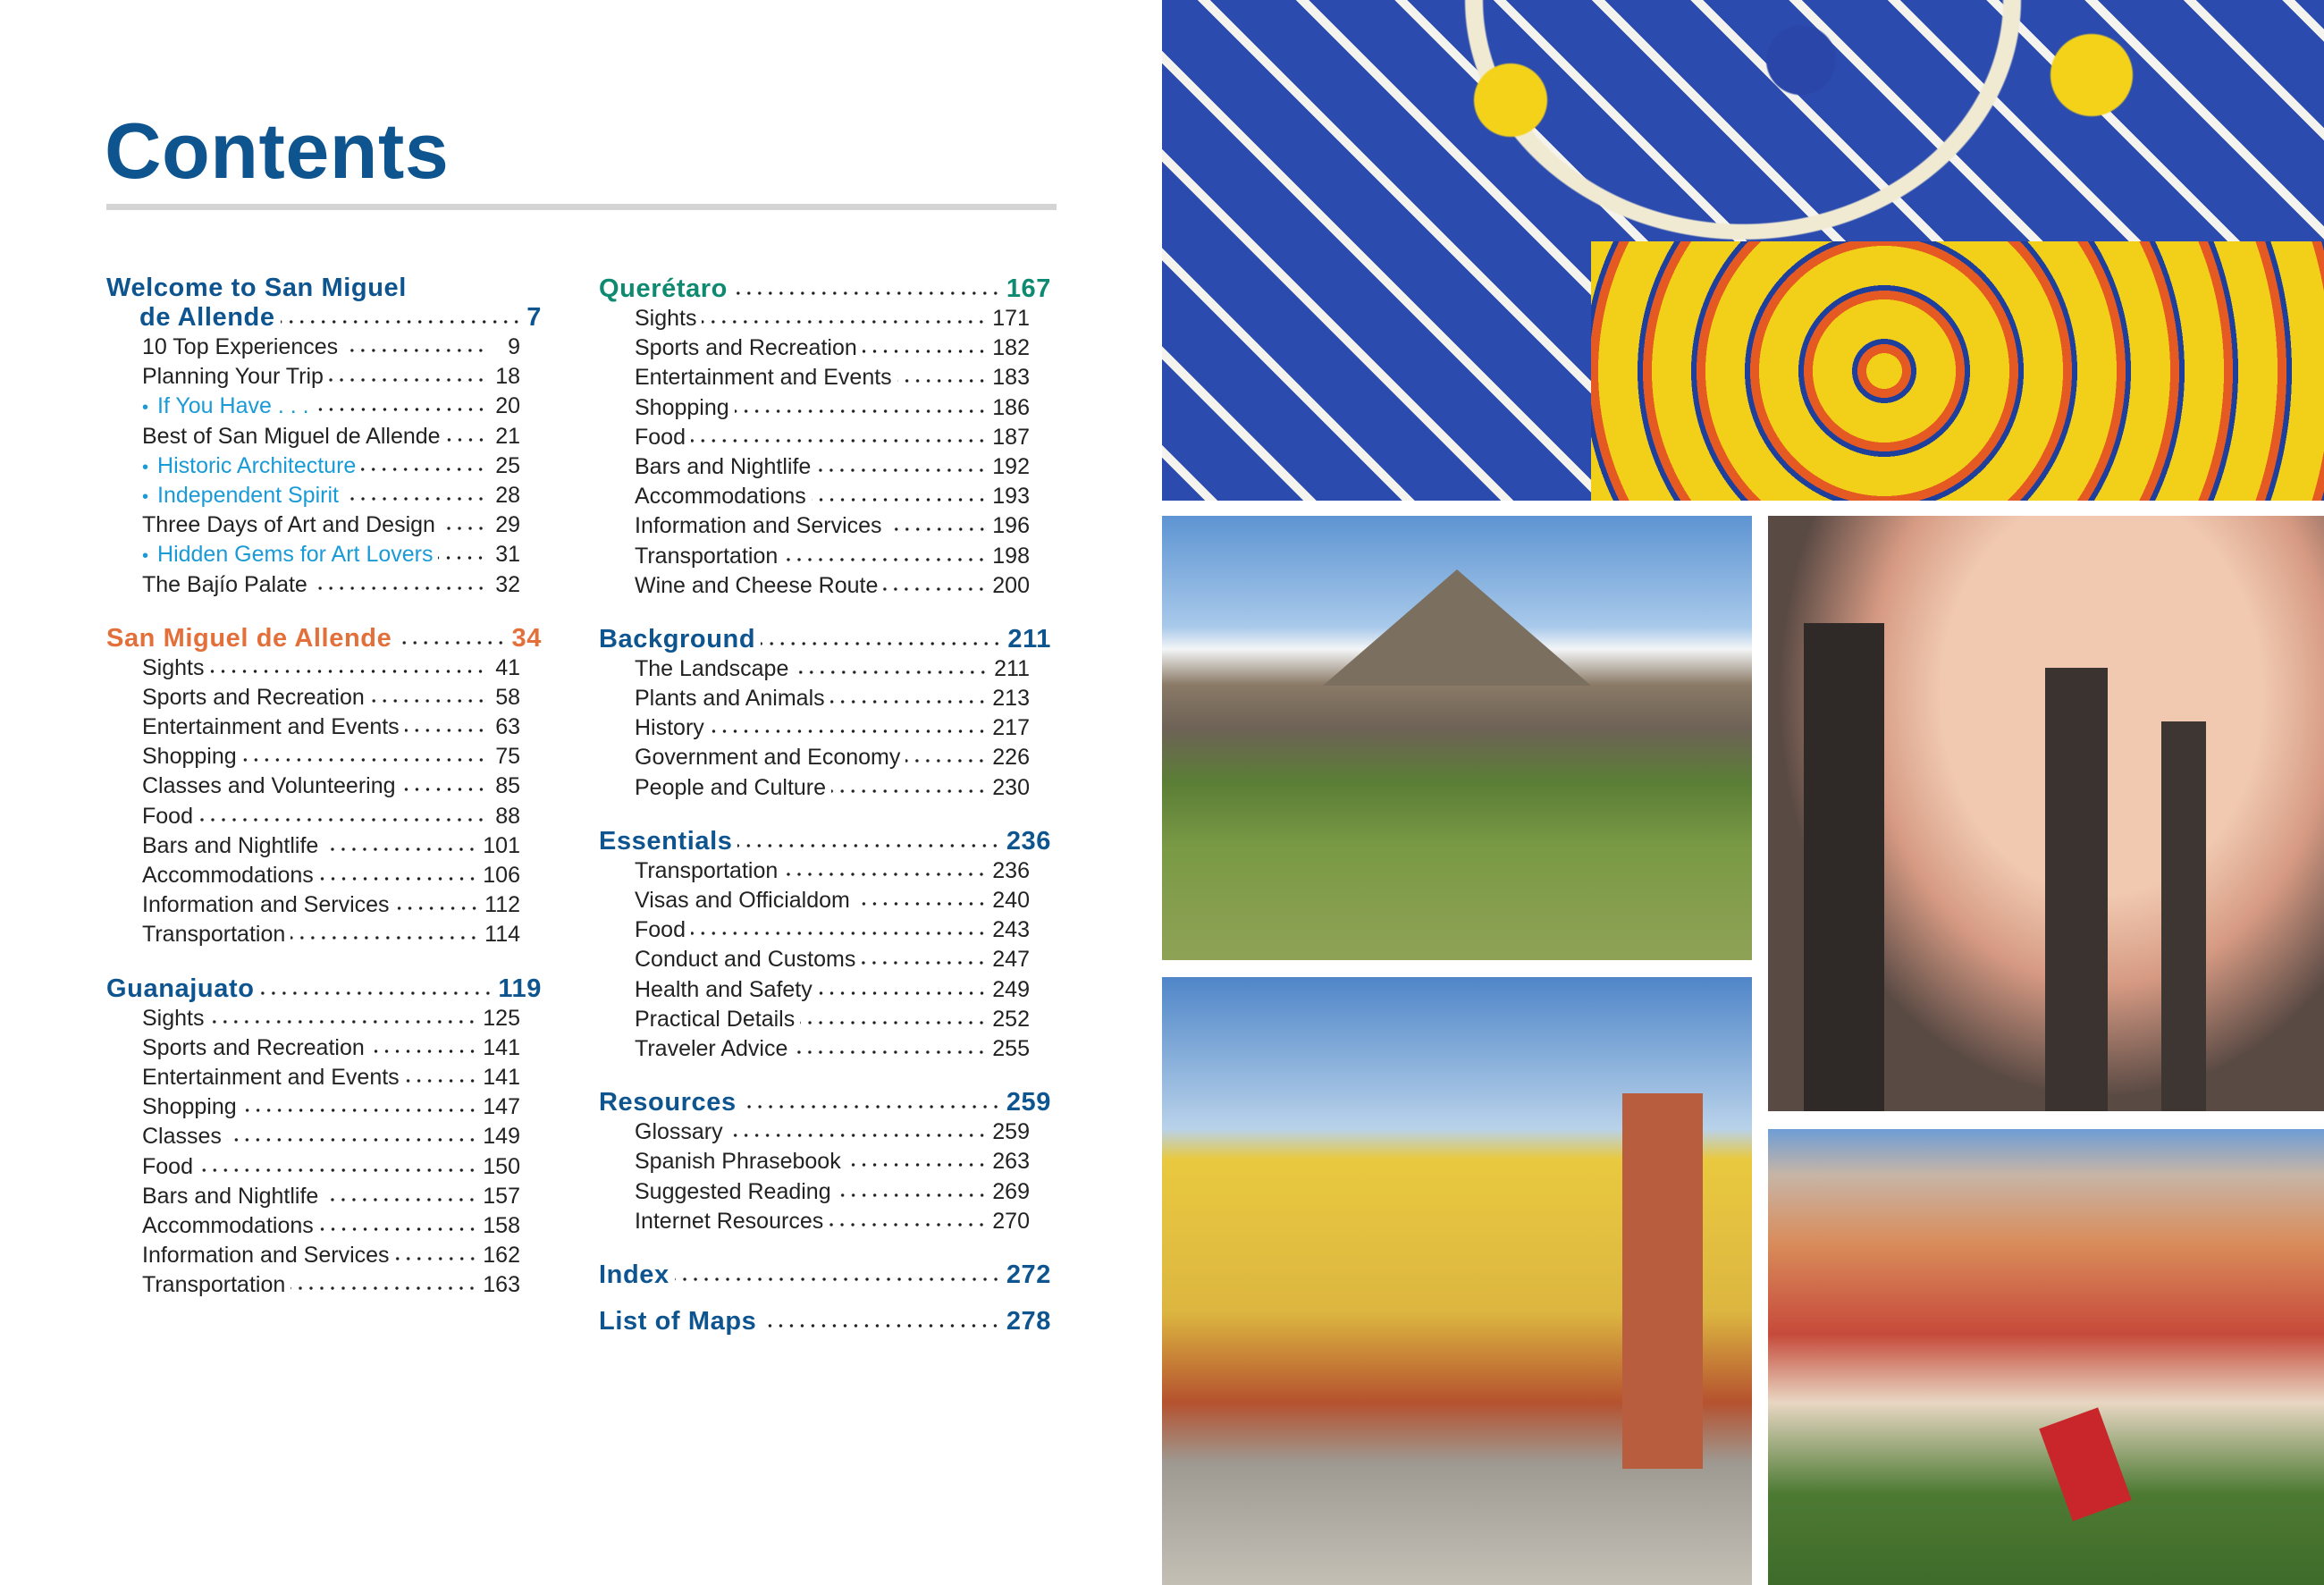  I want to click on toc-entry: Food 187, so click(825, 438).